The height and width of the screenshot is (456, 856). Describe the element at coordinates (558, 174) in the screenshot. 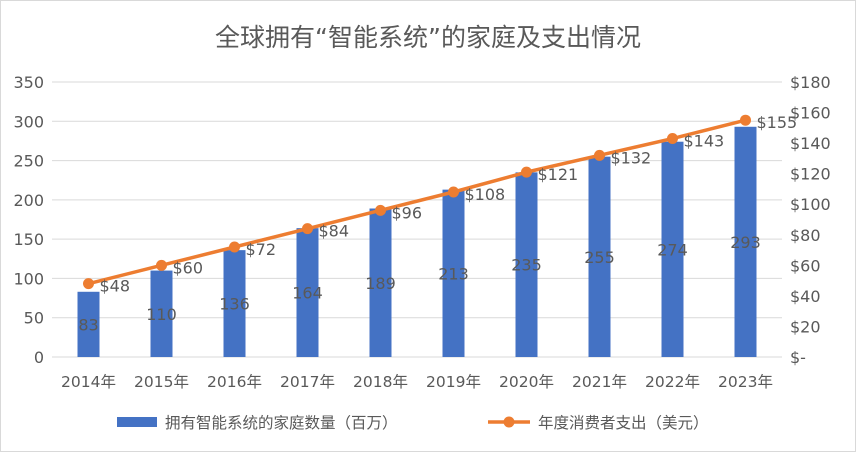

I see `line-data-label: $121` at that location.